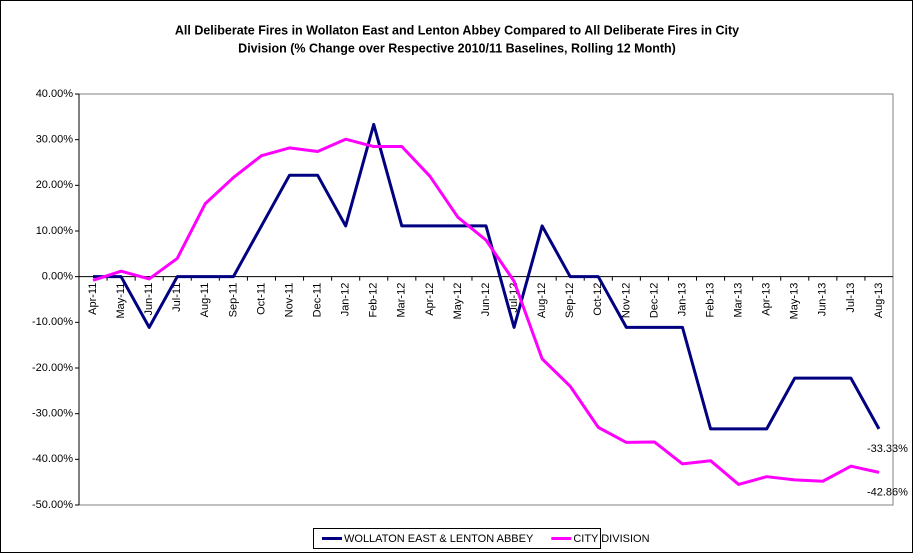  I want to click on y-tick-label: -10.00%, so click(52, 322).